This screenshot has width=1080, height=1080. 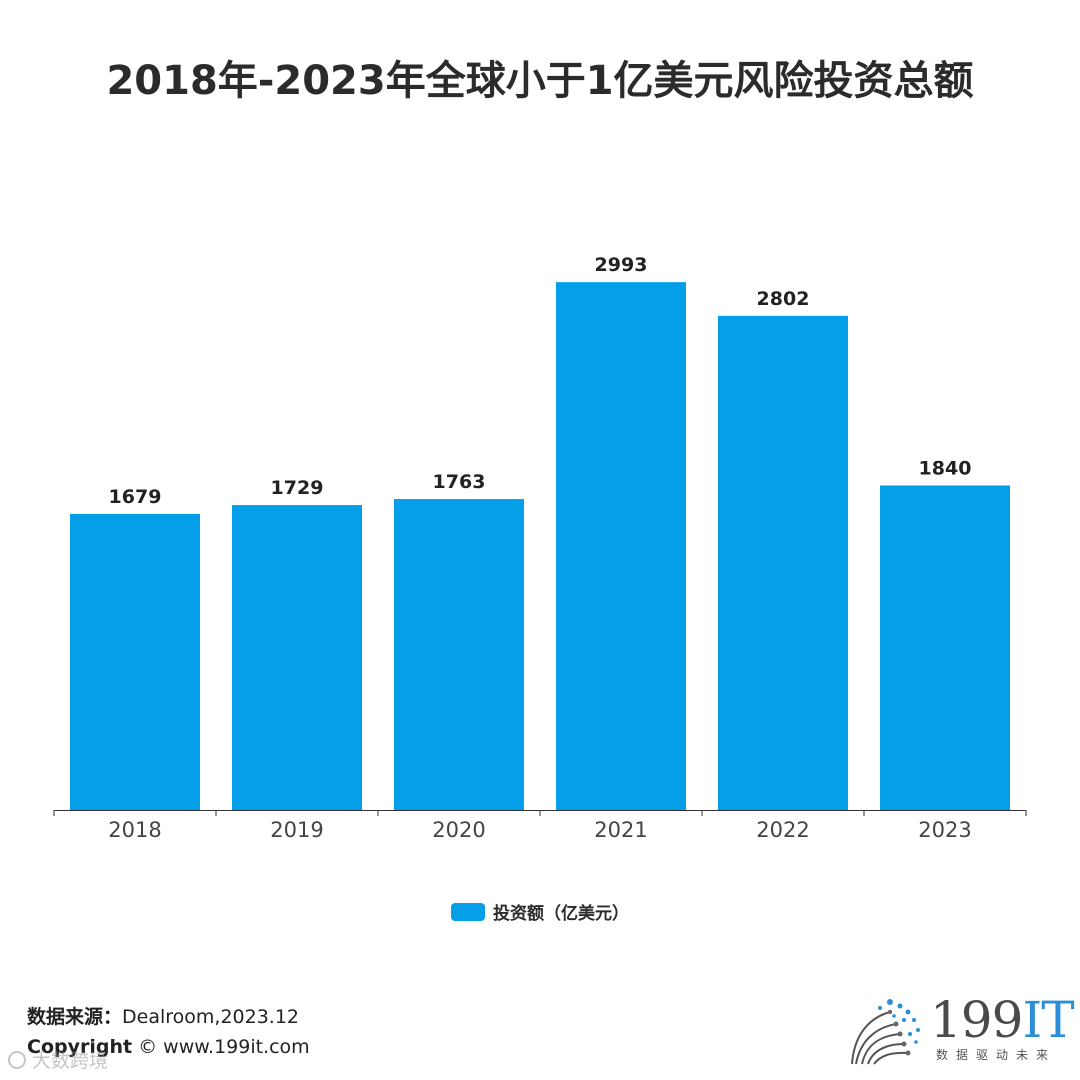 What do you see at coordinates (468, 911) in the screenshot?
I see `legend-swatch` at bounding box center [468, 911].